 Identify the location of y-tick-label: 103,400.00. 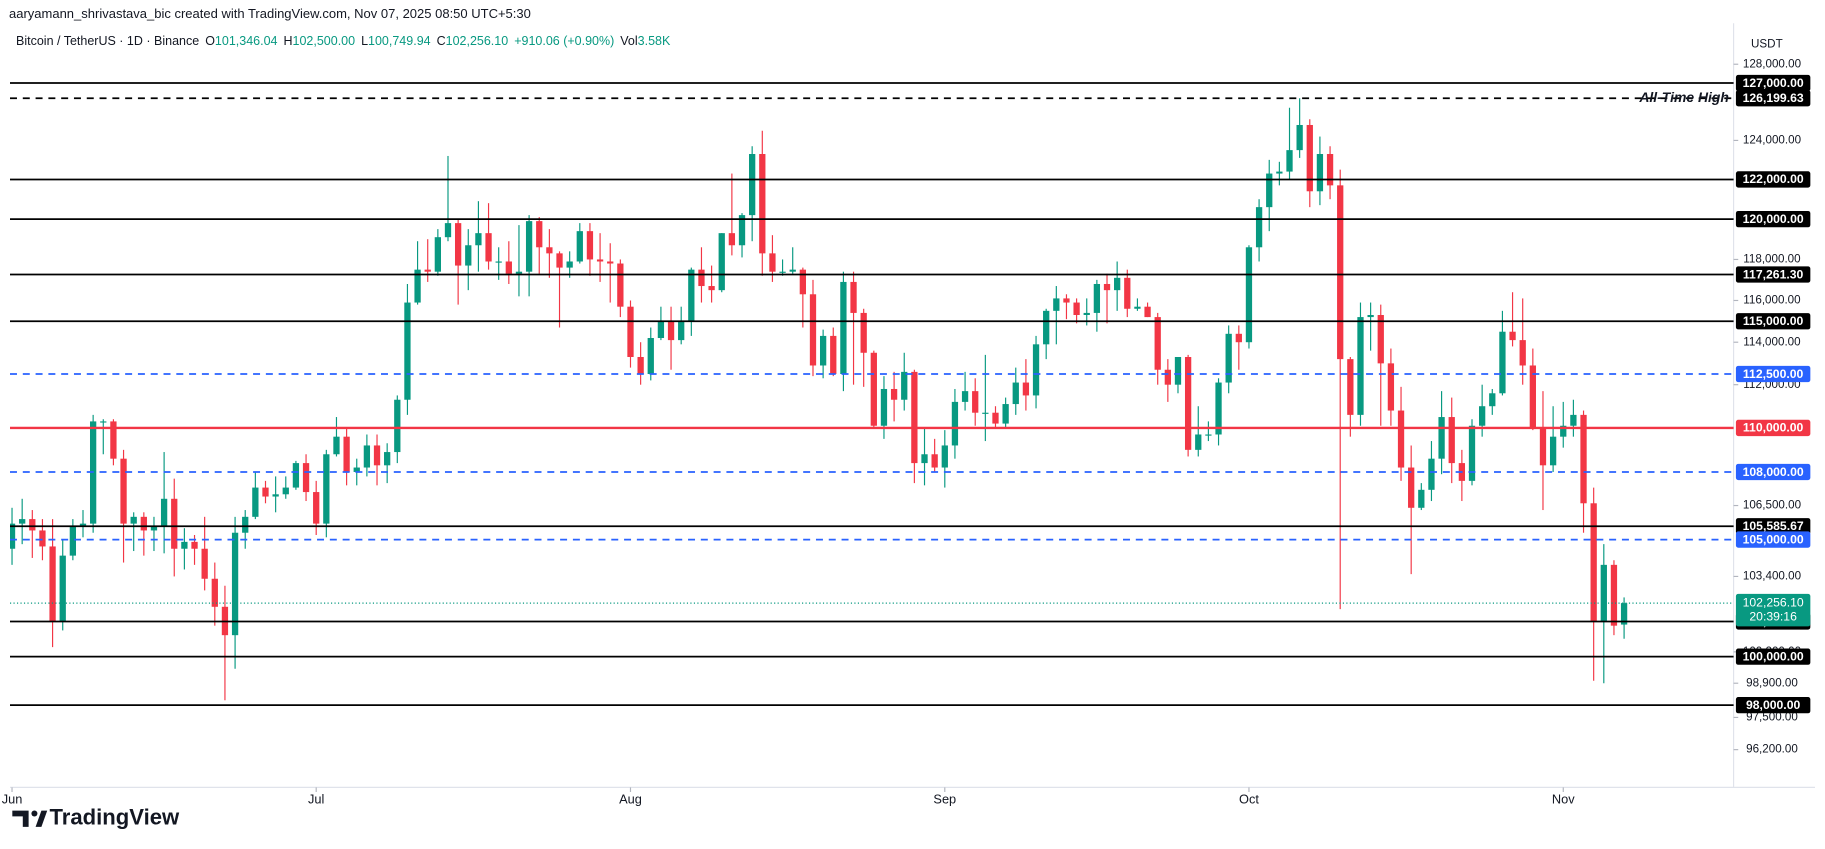
(1772, 576).